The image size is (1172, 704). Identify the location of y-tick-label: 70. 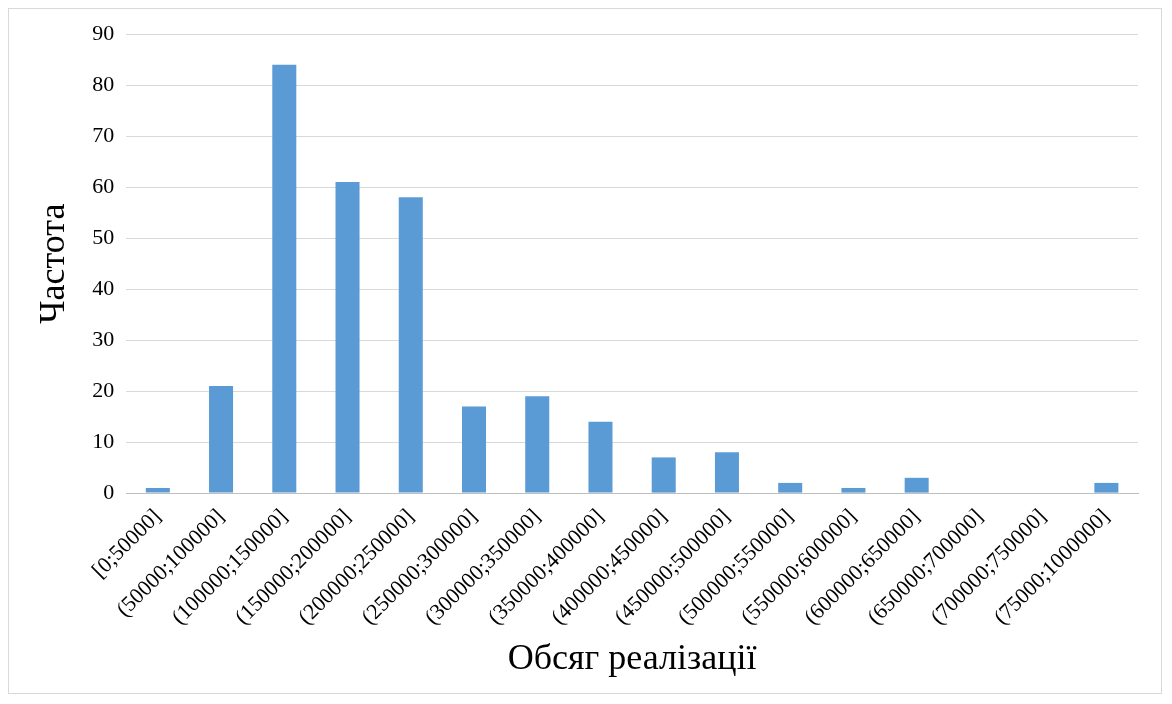
(103, 134).